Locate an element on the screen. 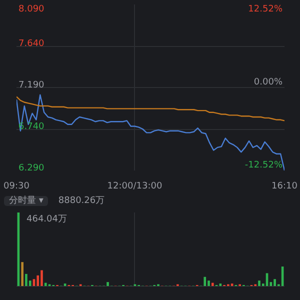  y2-tick-label: 0.00% is located at coordinates (268, 83).